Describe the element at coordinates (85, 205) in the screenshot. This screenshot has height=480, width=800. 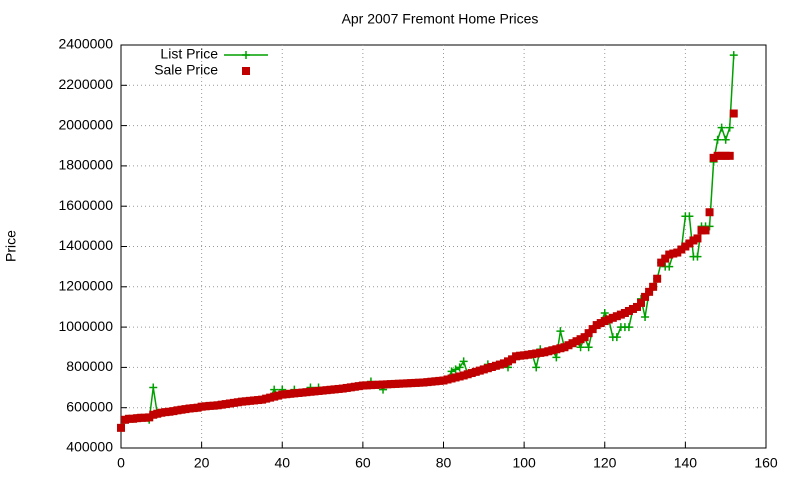
I see `y-tick-label: 1600000` at that location.